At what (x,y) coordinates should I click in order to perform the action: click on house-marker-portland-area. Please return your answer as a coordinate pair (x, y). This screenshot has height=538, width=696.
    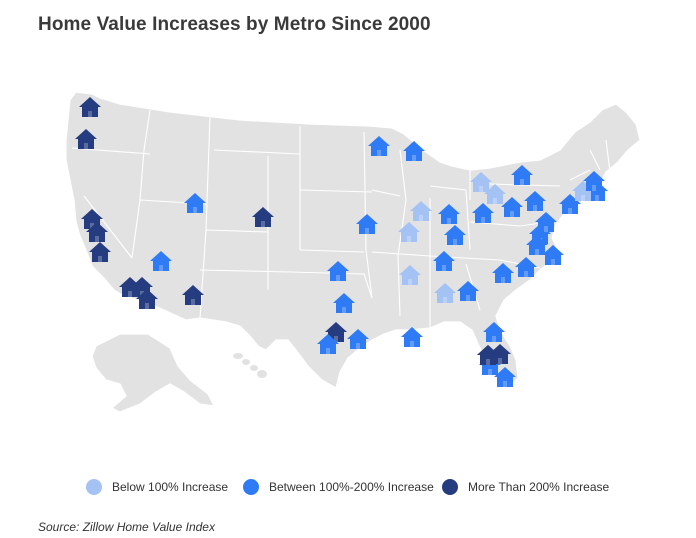
    Looking at the image, I should click on (86, 139).